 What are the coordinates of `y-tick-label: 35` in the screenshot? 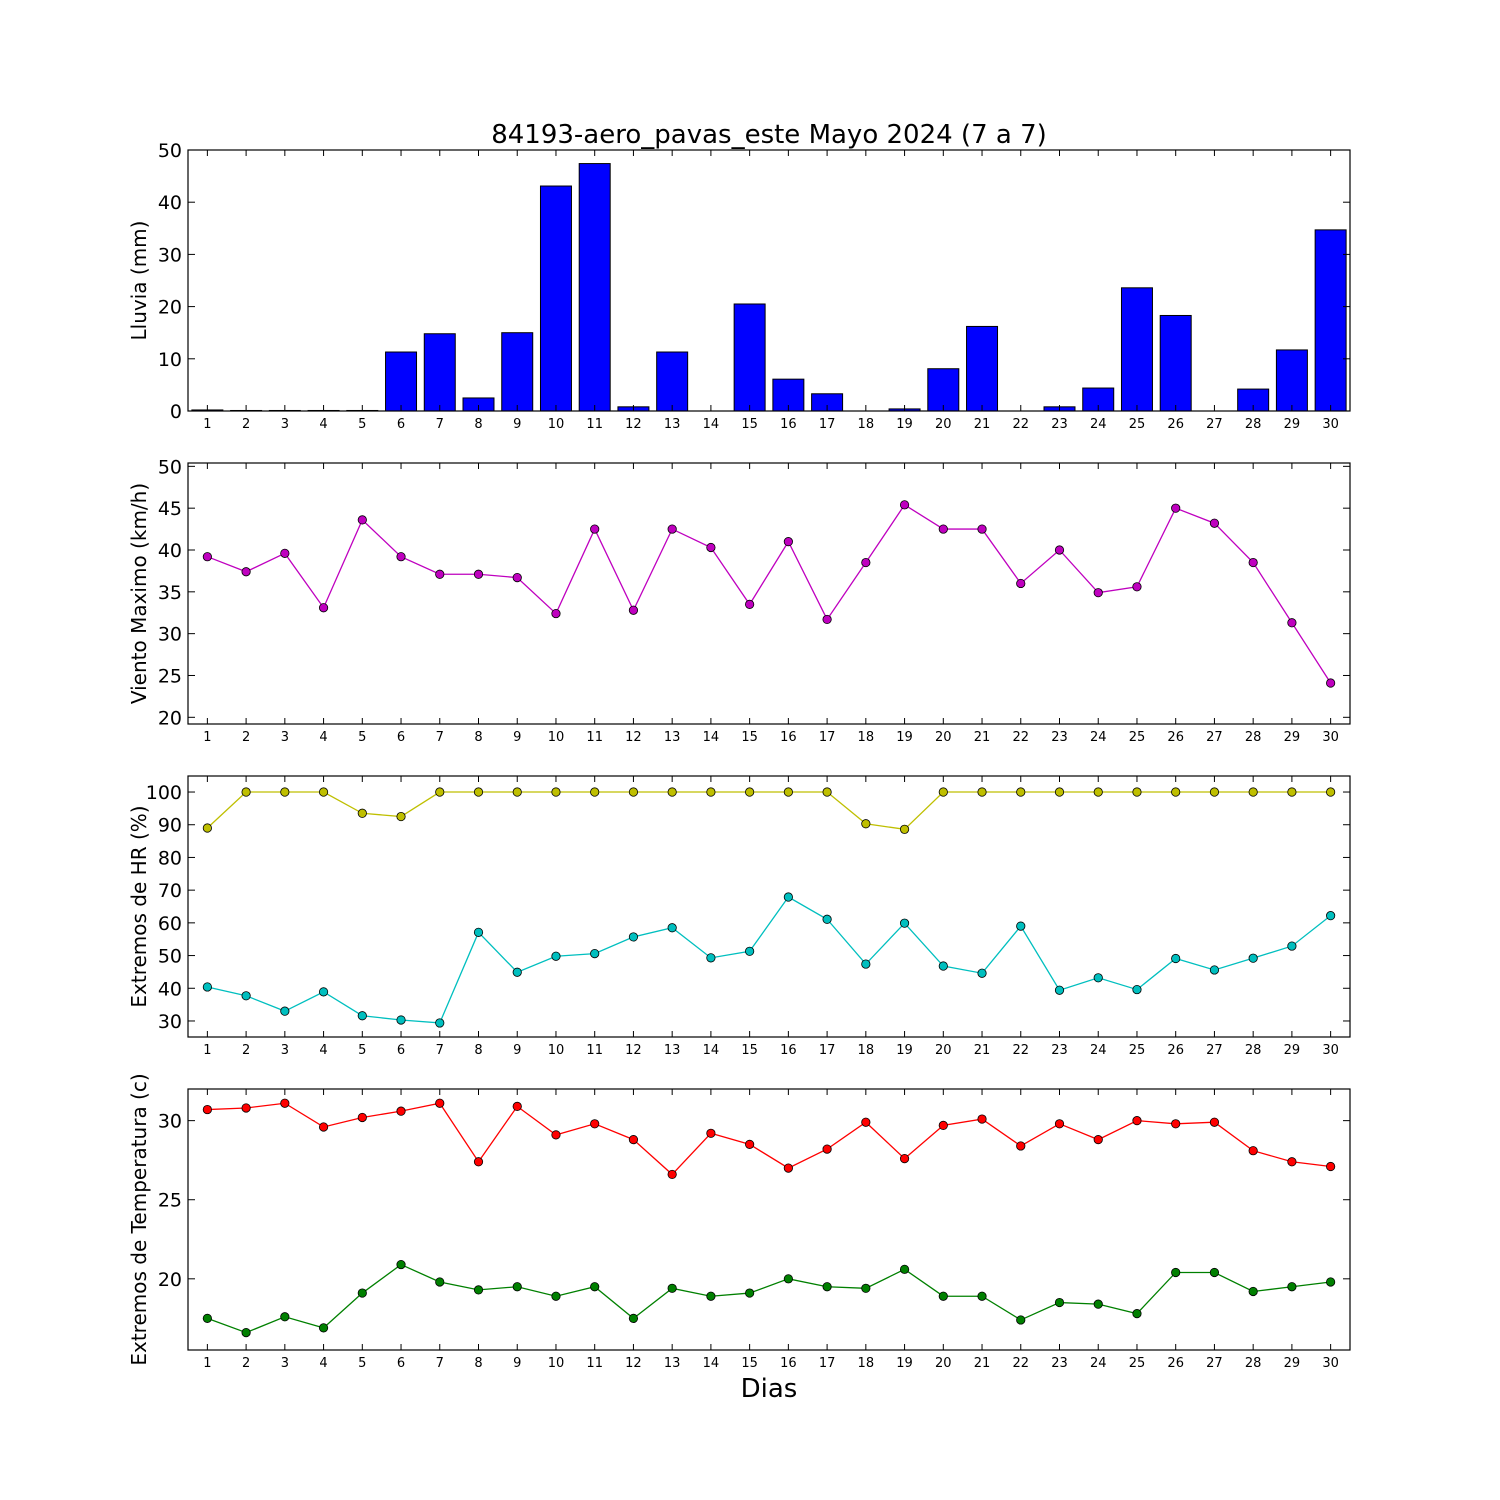 It's located at (170, 593).